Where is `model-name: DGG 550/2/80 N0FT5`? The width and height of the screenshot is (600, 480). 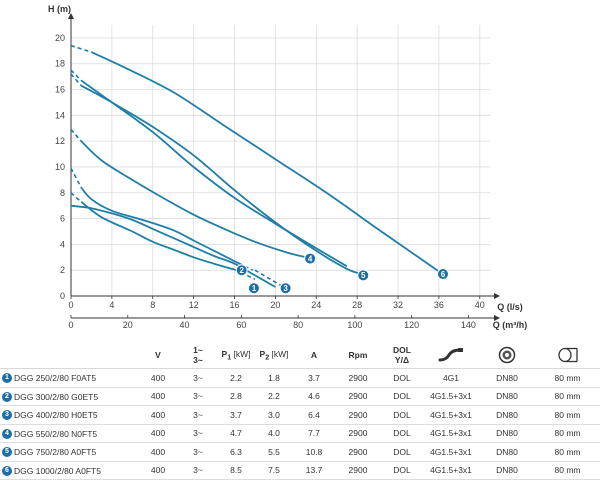
model-name: DGG 550/2/80 N0FT5 is located at coordinates (56, 433).